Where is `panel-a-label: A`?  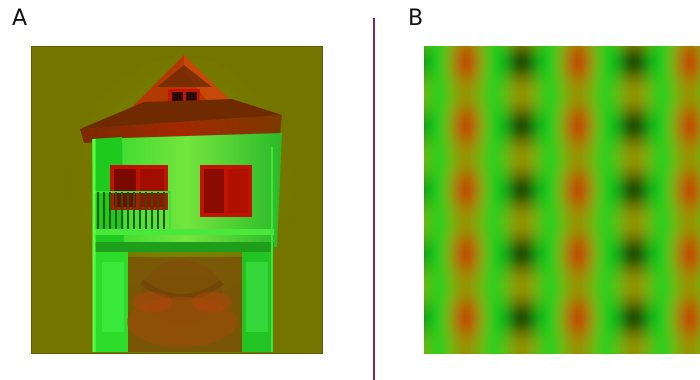 panel-a-label: A is located at coordinates (20, 18).